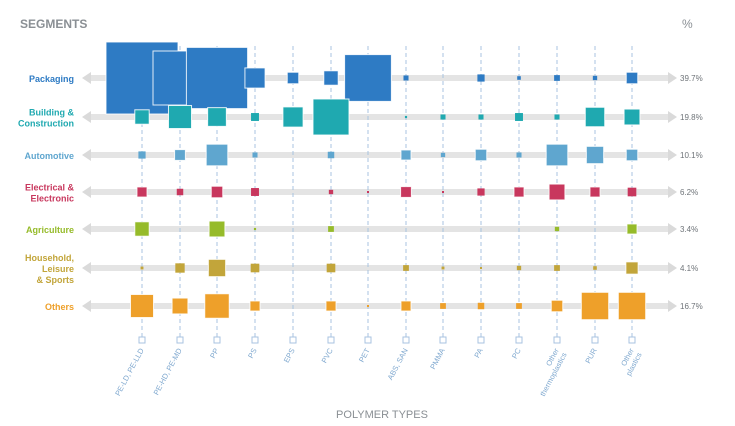  I want to click on segment-label-line: Building &, so click(51, 113).